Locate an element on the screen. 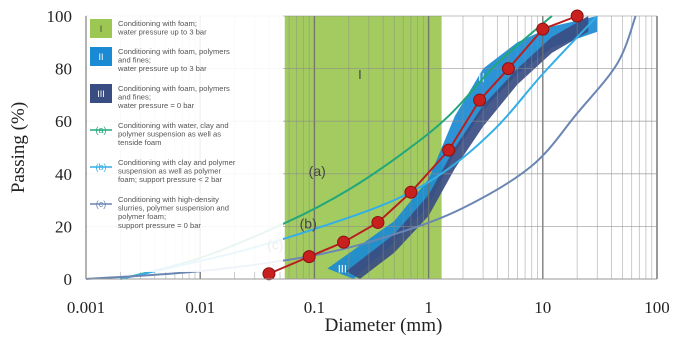  y-axis-title: Passing (%) is located at coordinates (18, 147).